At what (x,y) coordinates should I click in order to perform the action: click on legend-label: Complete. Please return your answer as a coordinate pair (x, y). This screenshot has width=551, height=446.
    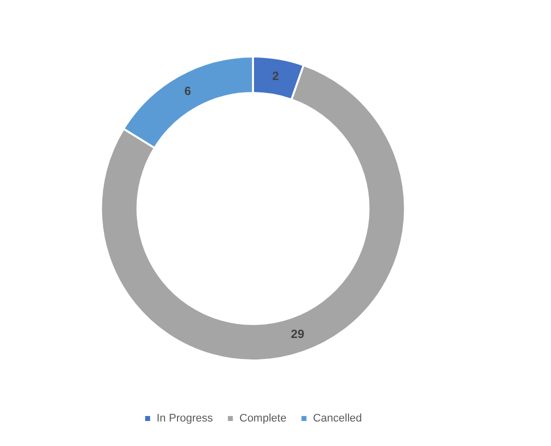
    Looking at the image, I should click on (262, 418).